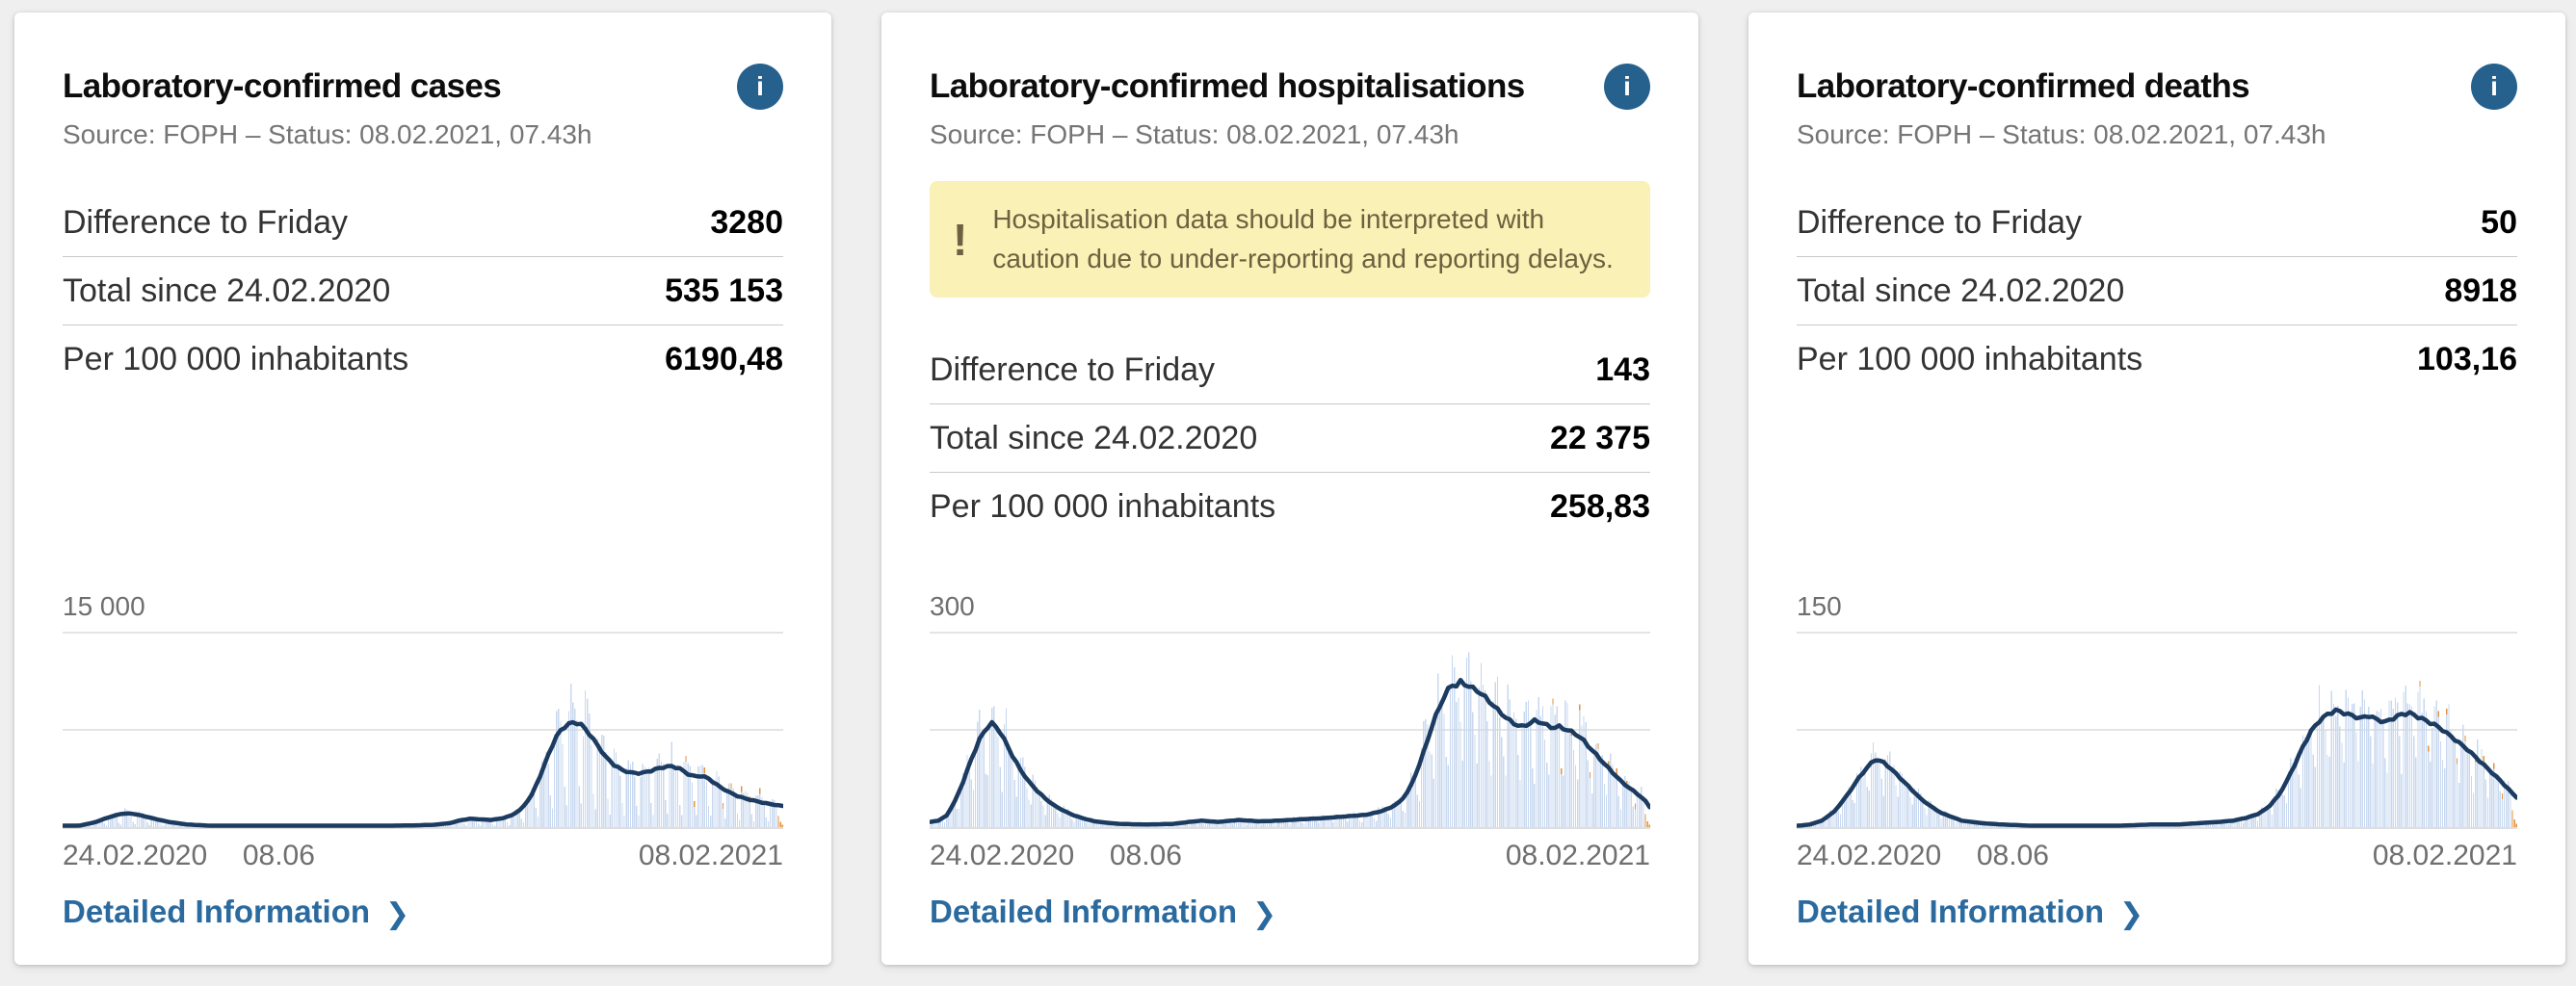  I want to click on stat-value: 22 375, so click(1600, 438).